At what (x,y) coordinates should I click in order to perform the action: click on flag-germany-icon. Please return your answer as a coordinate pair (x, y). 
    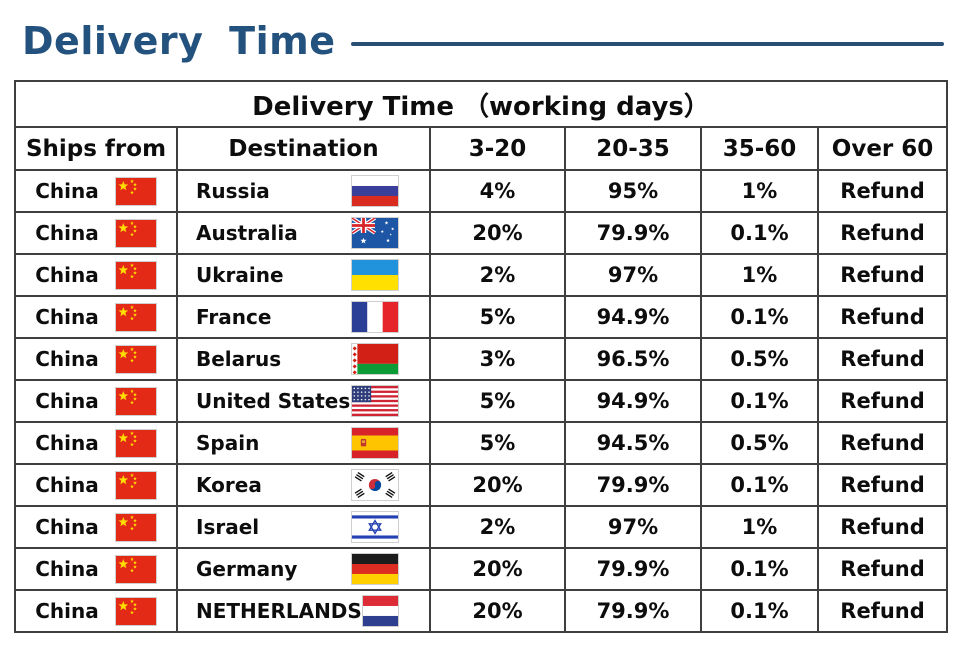
    Looking at the image, I should click on (375, 569).